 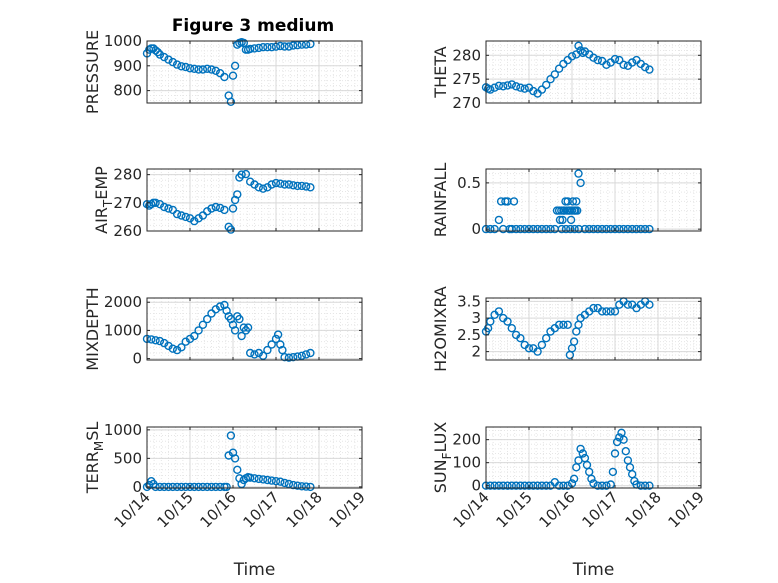 I want to click on y-axis-label: H2OMIXRA, so click(x=440, y=329).